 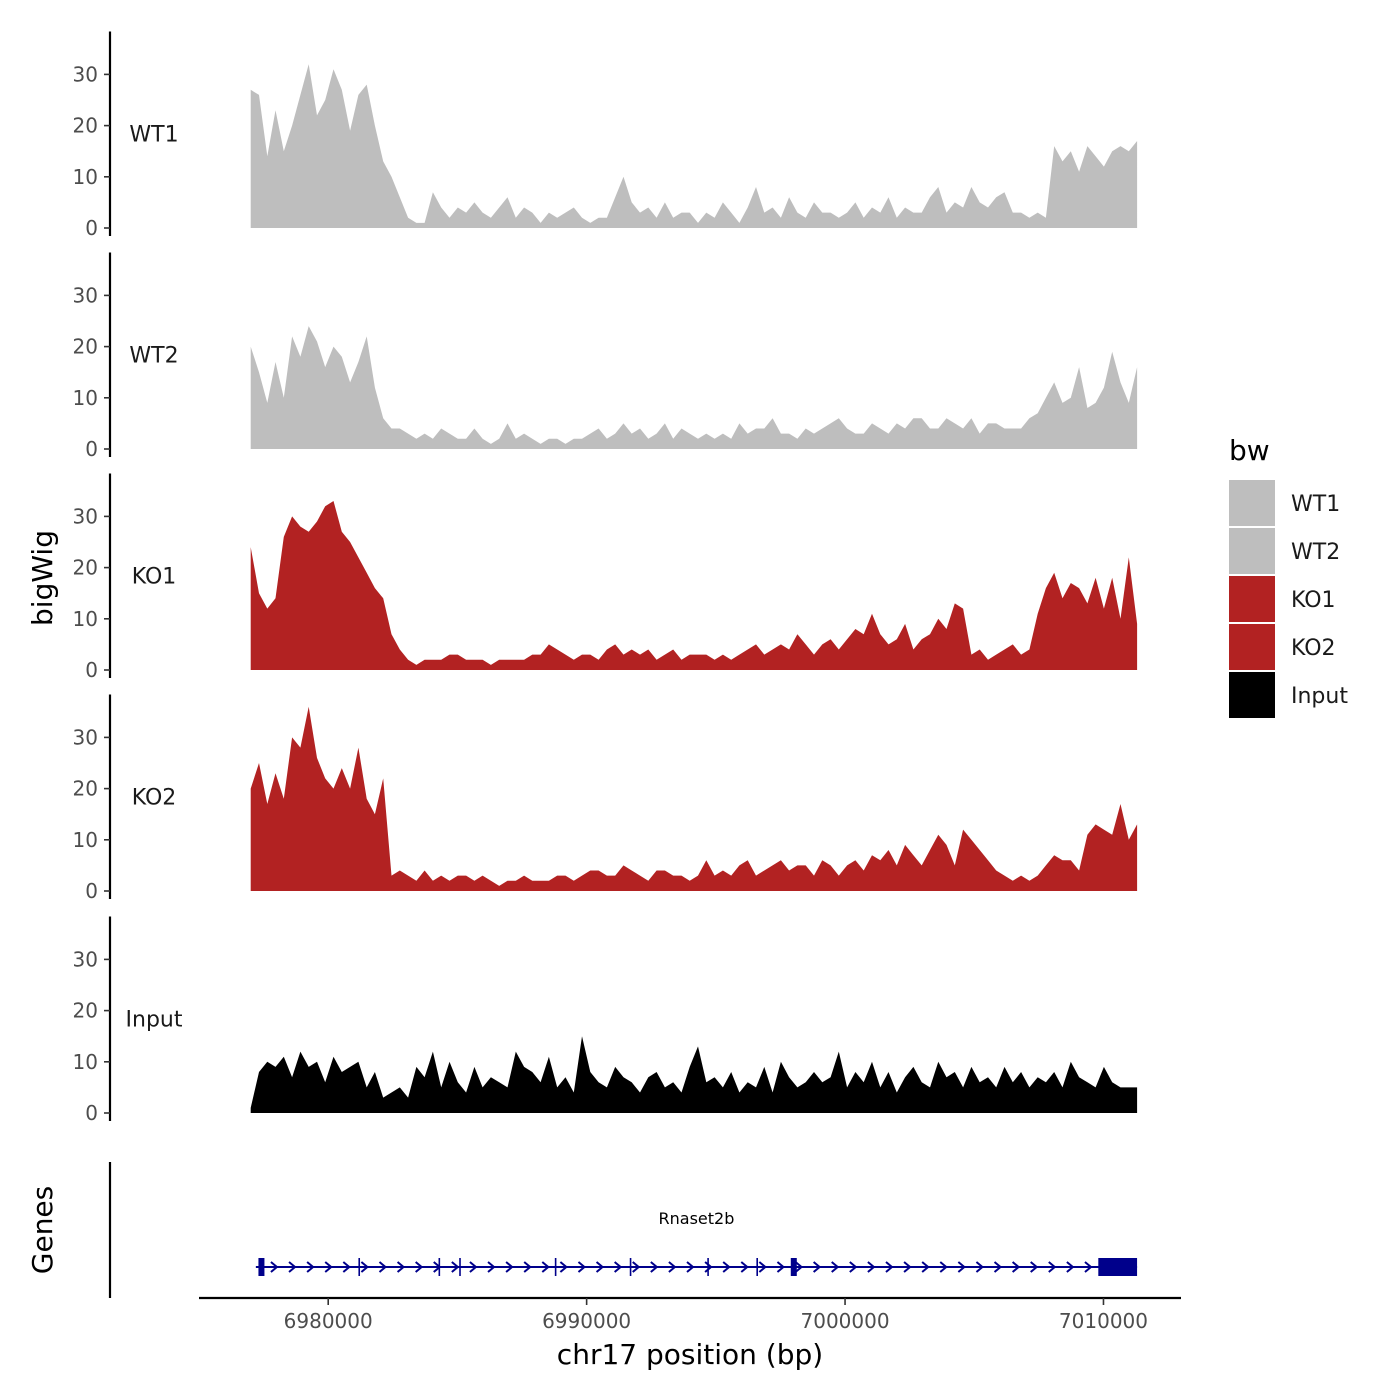 I want to click on x-tick-label: 6980000, so click(x=328, y=1321).